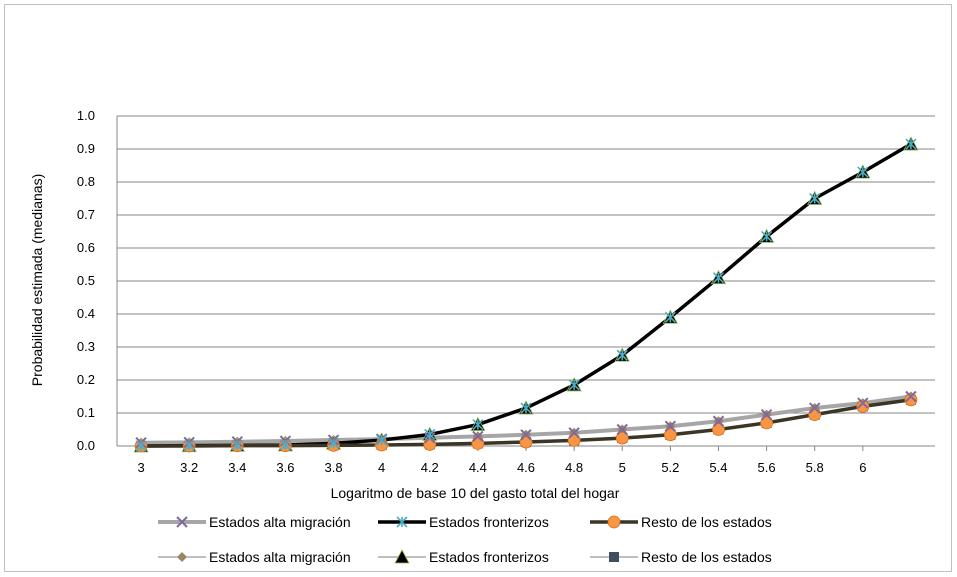 Image resolution: width=957 pixels, height=577 pixels. Describe the element at coordinates (526, 467) in the screenshot. I see `x-tick-label: 4.6` at that location.